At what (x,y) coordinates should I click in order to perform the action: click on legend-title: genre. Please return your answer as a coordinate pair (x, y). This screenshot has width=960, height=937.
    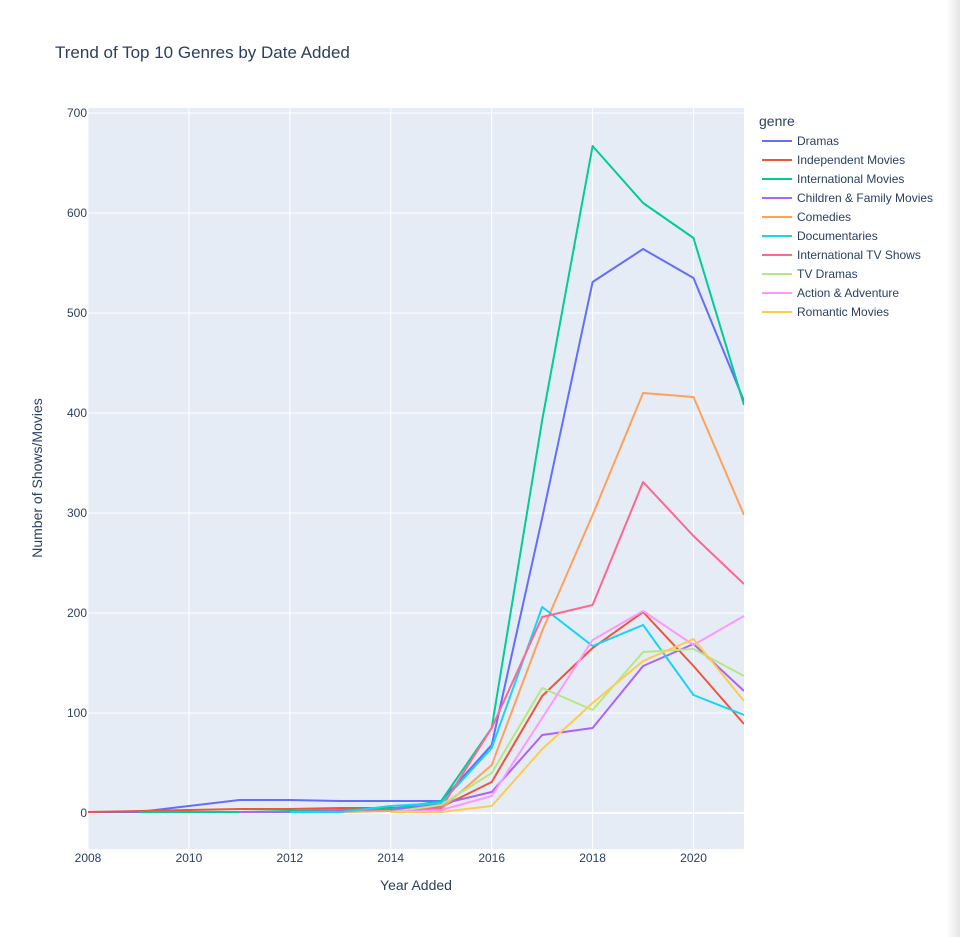
    Looking at the image, I should click on (777, 121).